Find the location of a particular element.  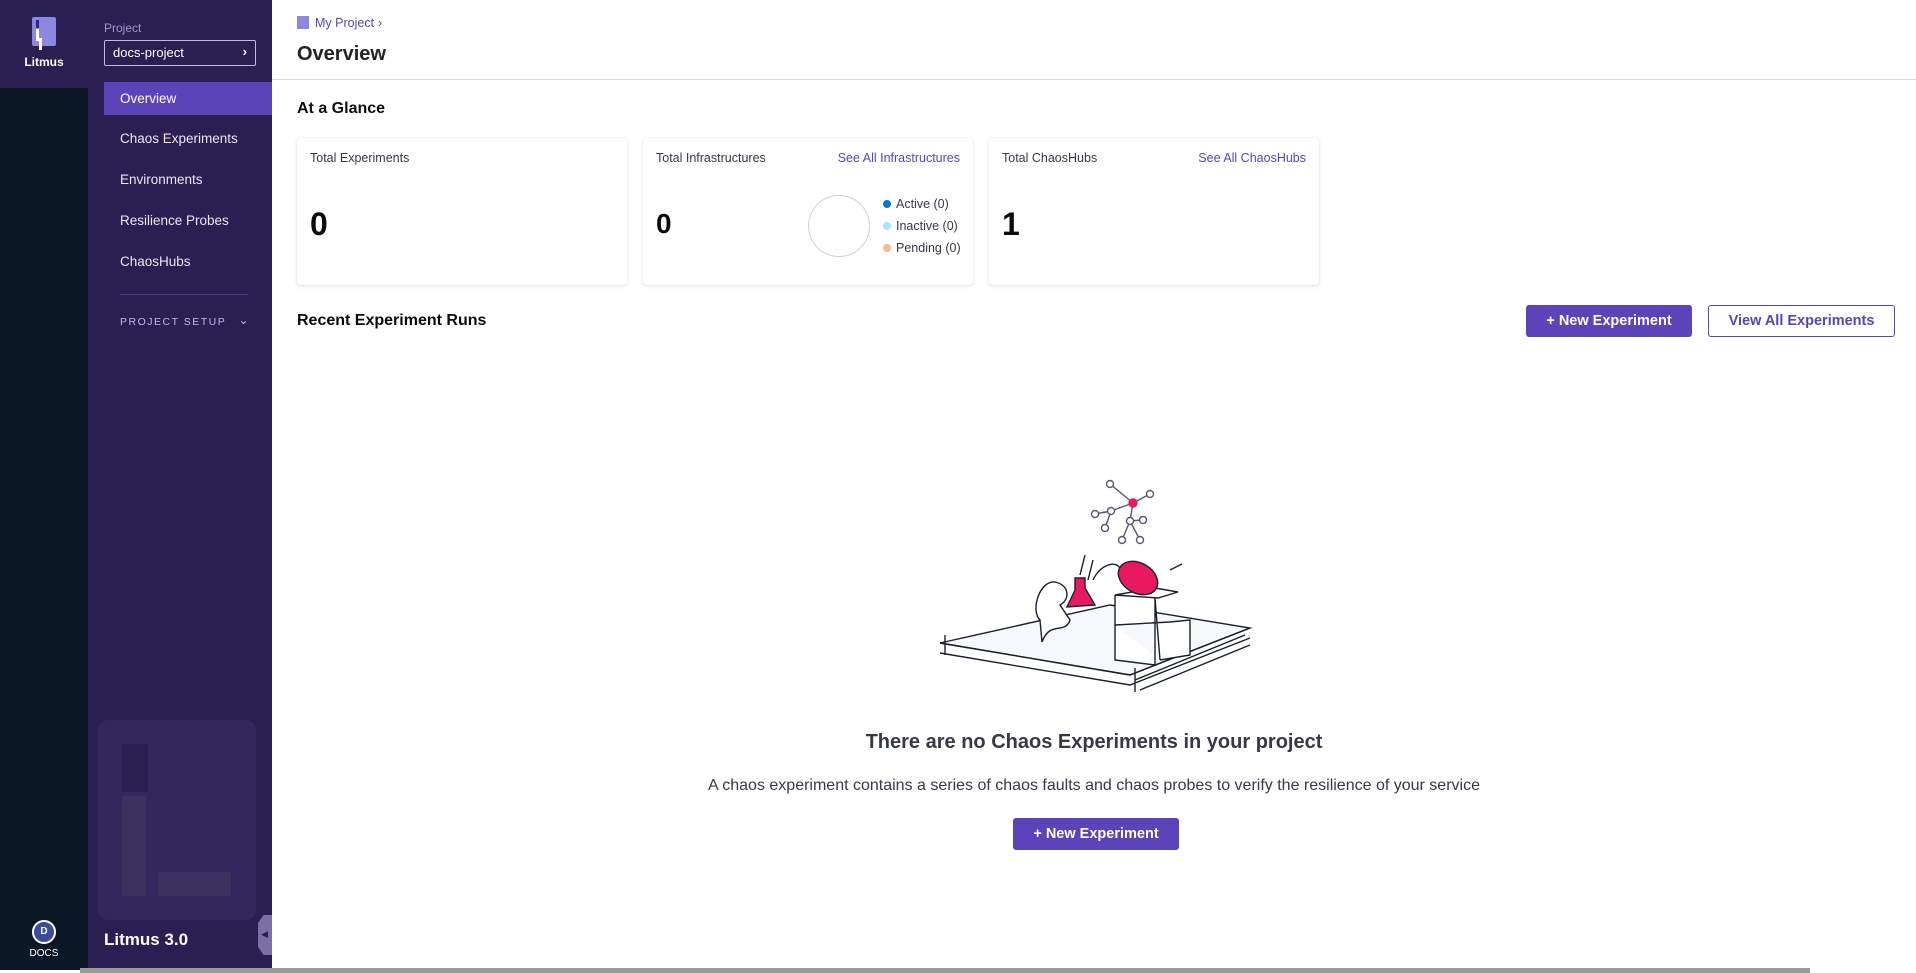

at-a-glance-heading: At a Glance is located at coordinates (341, 108).